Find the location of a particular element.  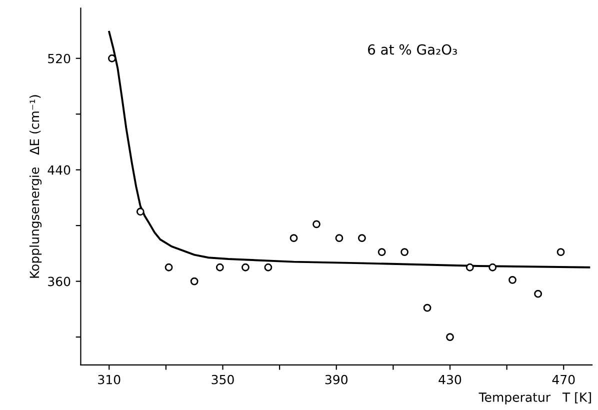

x-axis-title: Temperatur T [K] is located at coordinates (534, 398).